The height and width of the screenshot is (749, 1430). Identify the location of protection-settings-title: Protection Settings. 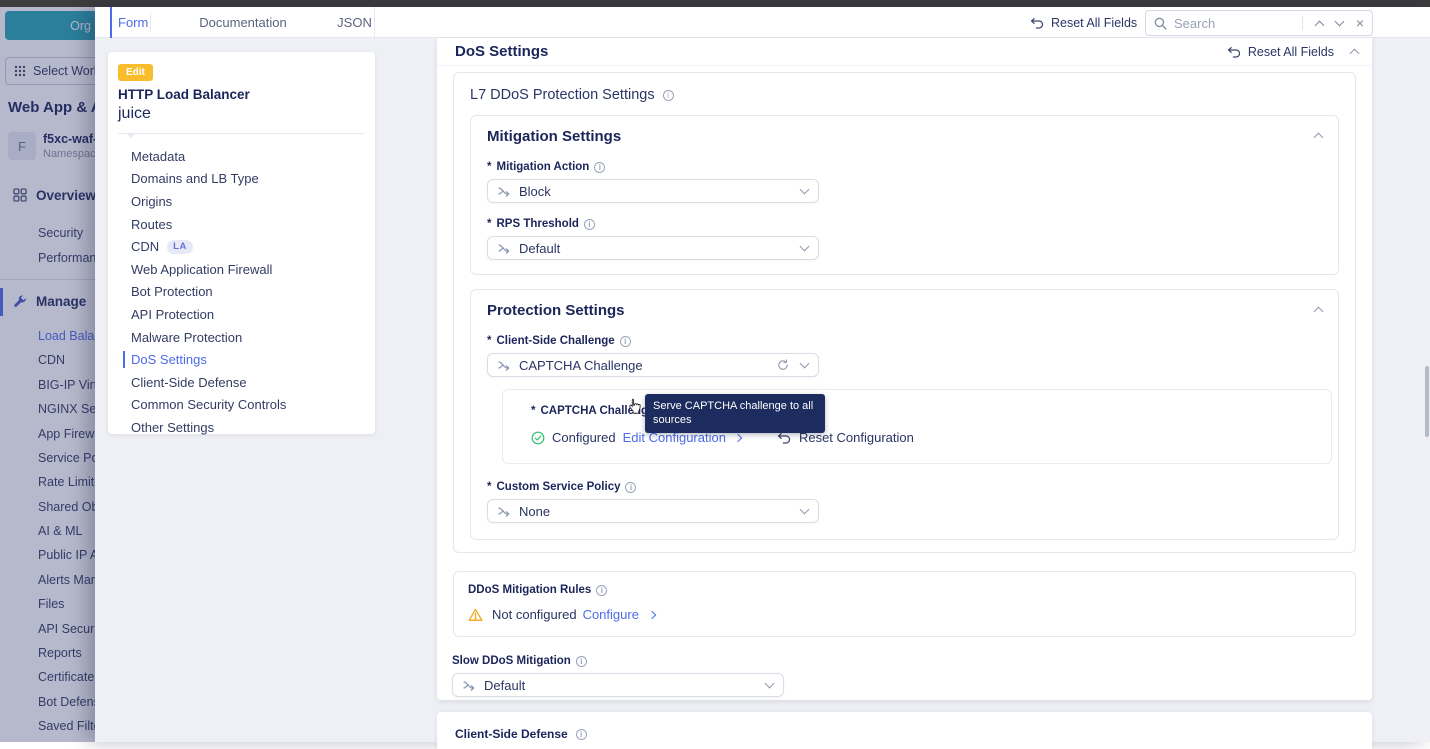
(904, 311).